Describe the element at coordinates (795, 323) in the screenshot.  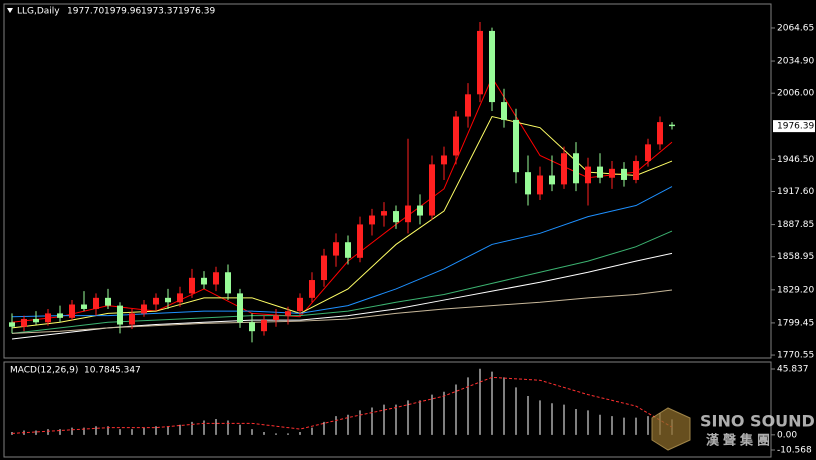
I see `y-tick-label: 1799.45` at that location.